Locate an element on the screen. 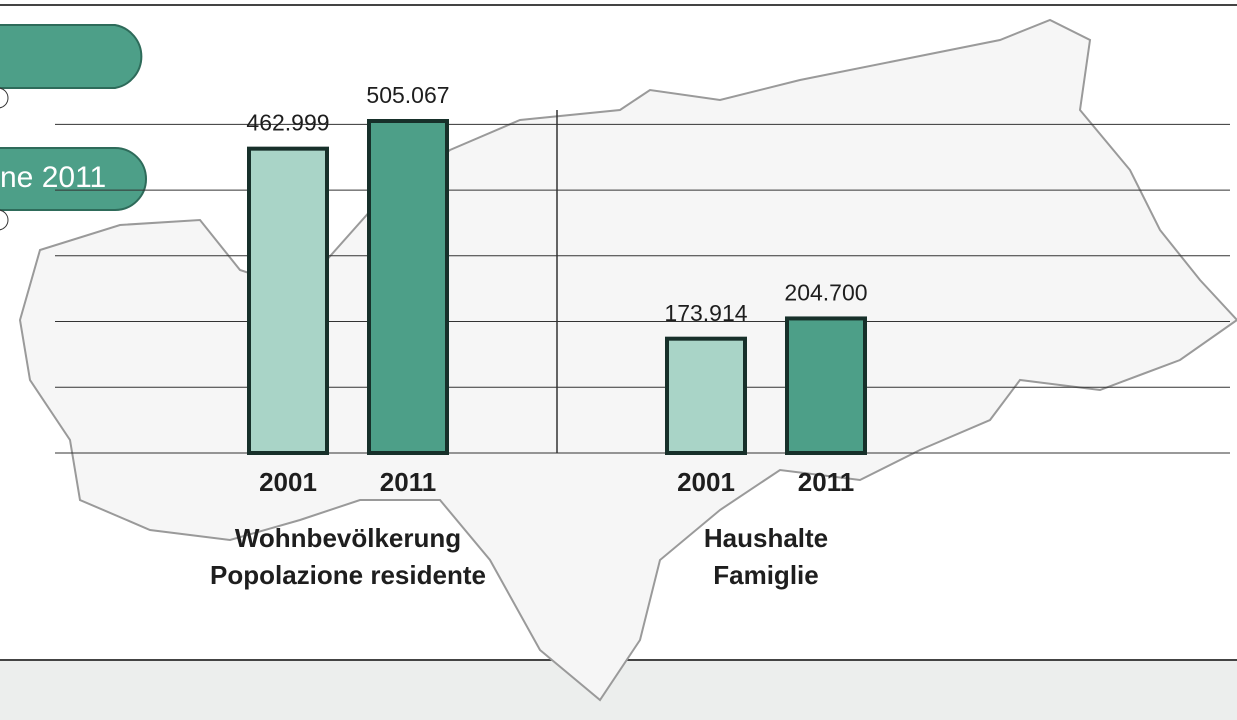 The image size is (1237, 720). value-label: 204.700 is located at coordinates (825, 293).